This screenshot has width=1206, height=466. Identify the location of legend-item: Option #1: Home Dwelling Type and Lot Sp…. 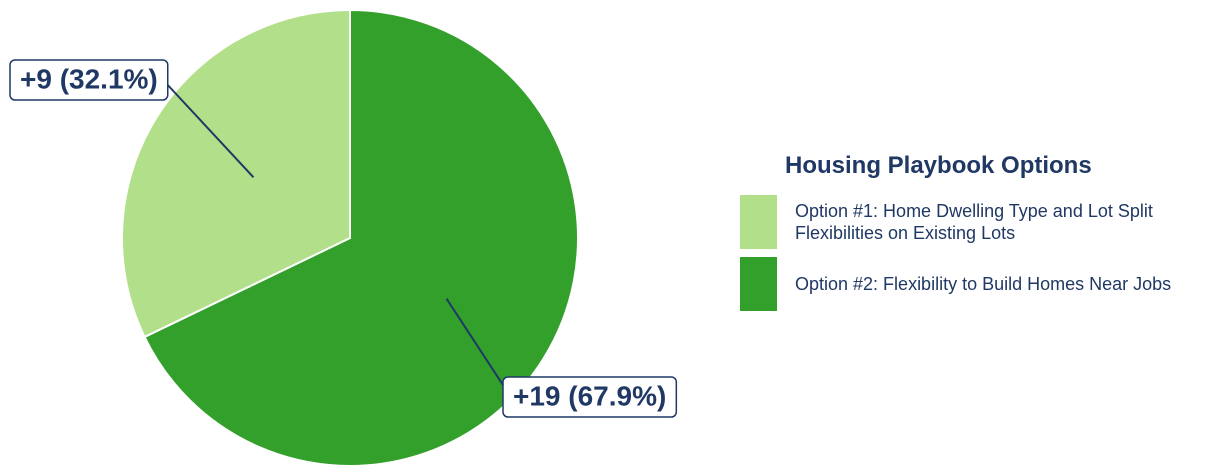
(973, 222).